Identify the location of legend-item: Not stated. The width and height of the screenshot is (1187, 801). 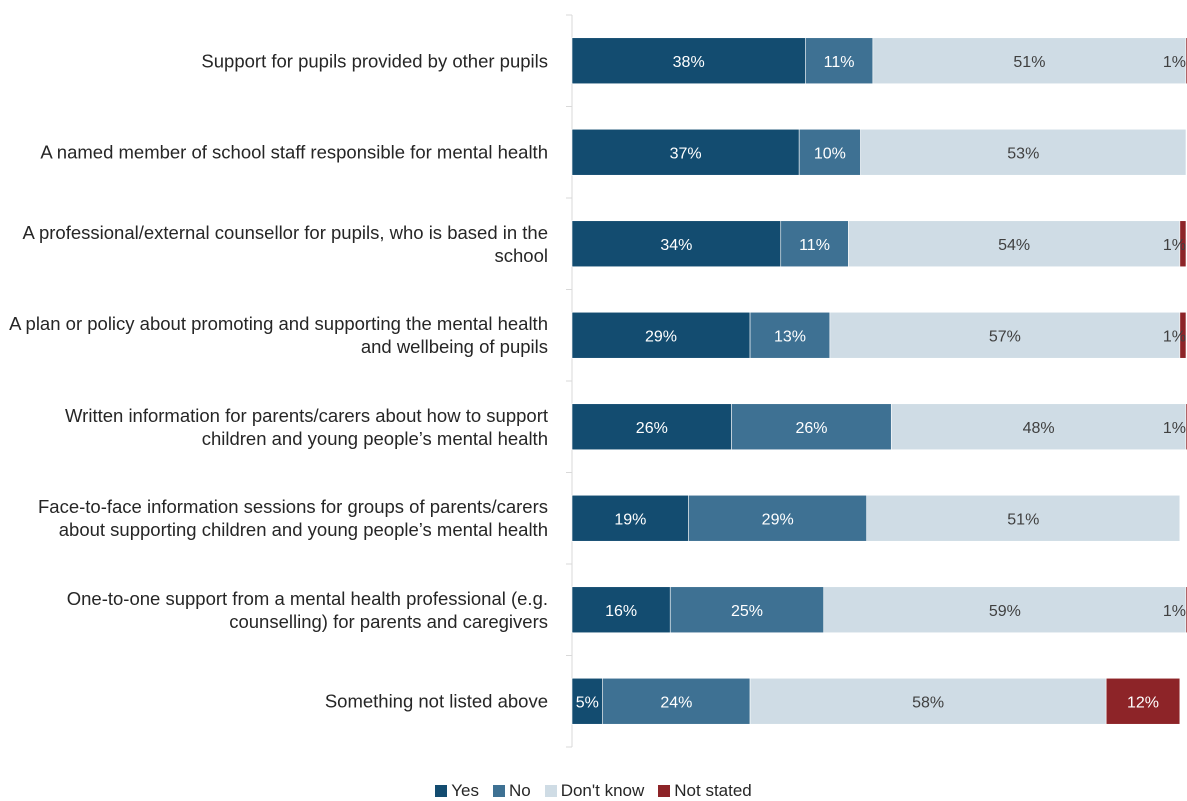
(705, 791).